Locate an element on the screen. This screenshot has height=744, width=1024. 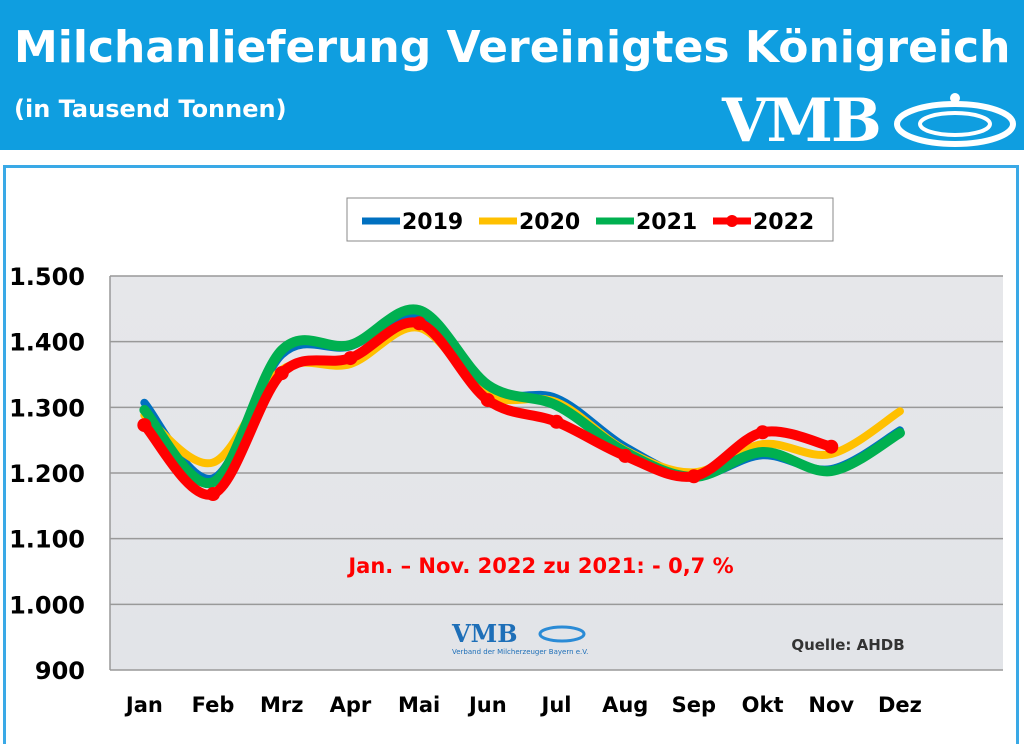
x-tick-label: Dez is located at coordinates (900, 705).